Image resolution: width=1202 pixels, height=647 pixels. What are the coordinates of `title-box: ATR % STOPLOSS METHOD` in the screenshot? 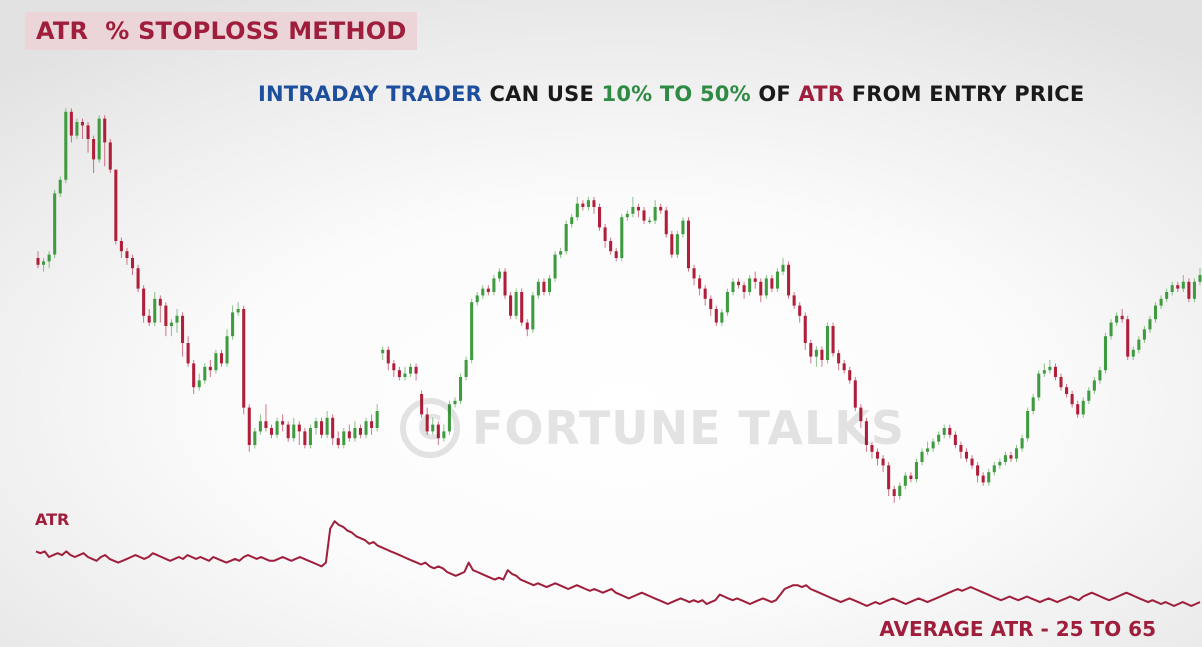 It's located at (221, 31).